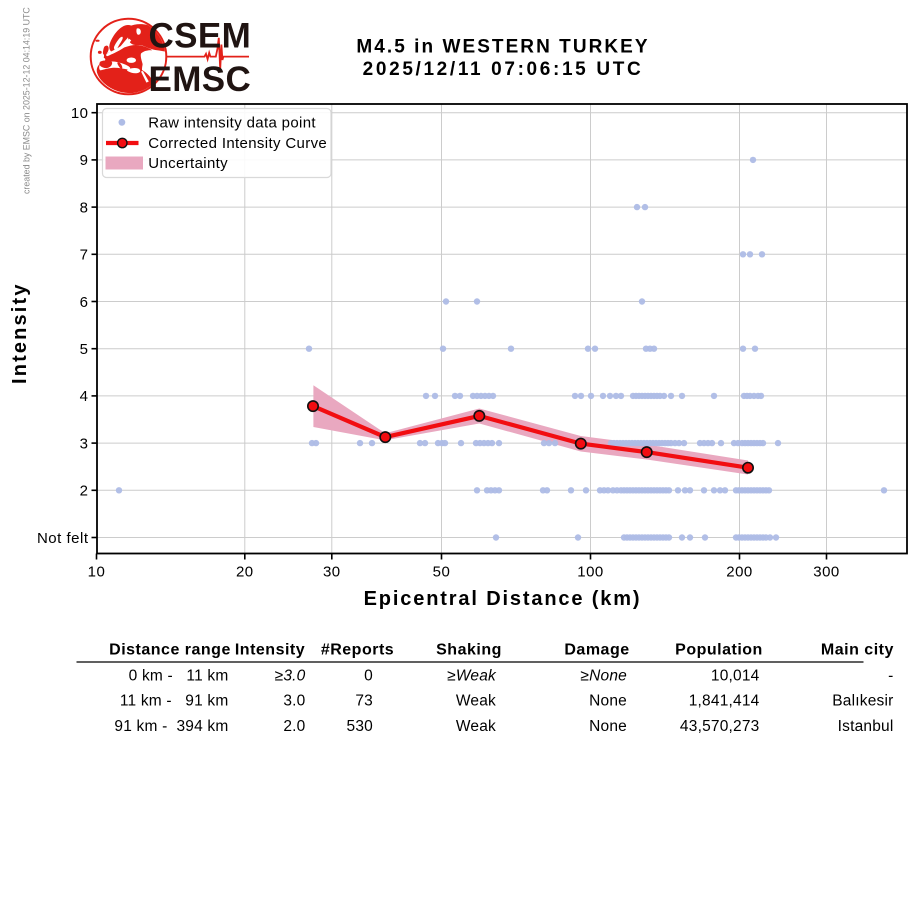 This screenshot has width=915, height=910. I want to click on svg-text: ≥Weak, so click(472, 676).